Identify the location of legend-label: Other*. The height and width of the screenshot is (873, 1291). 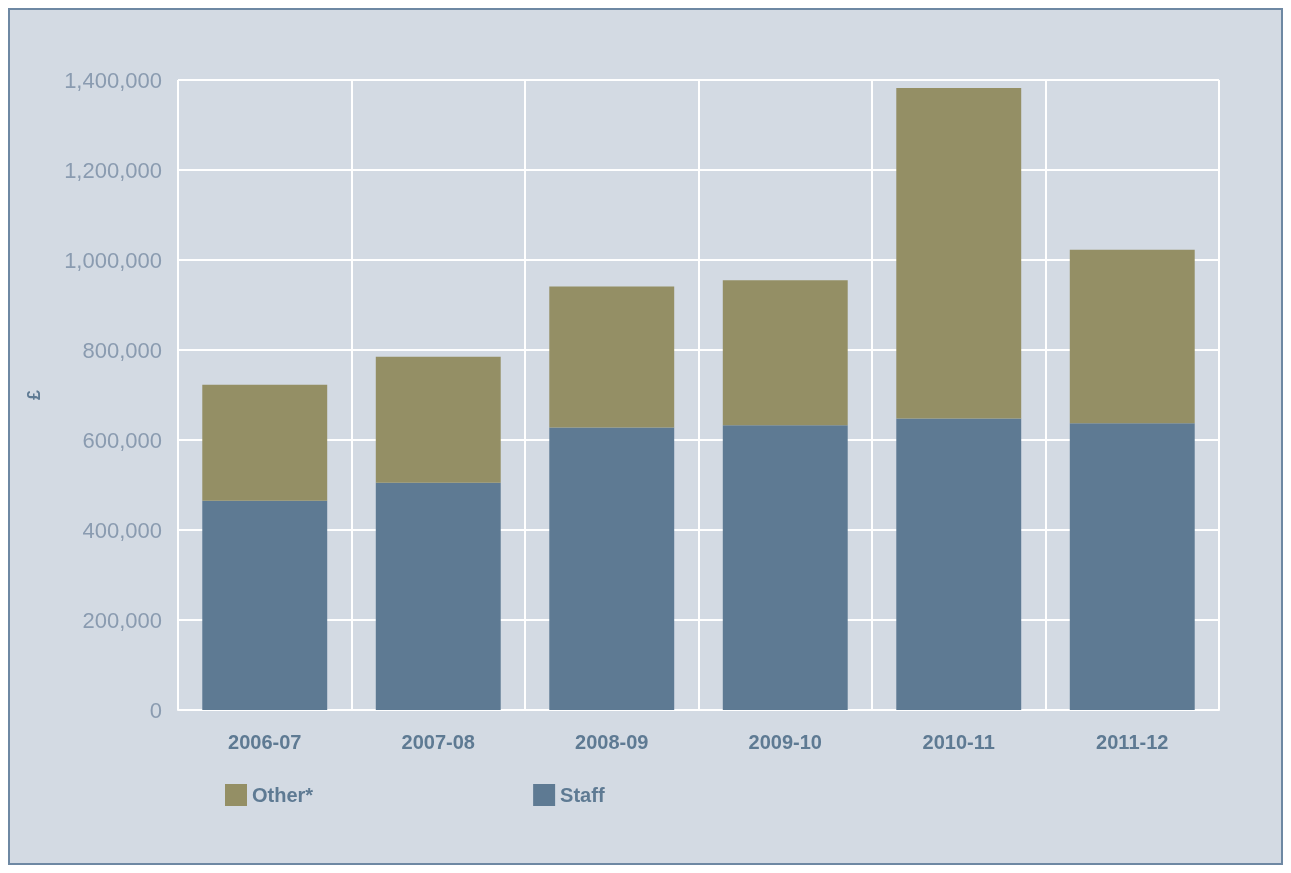
(283, 795).